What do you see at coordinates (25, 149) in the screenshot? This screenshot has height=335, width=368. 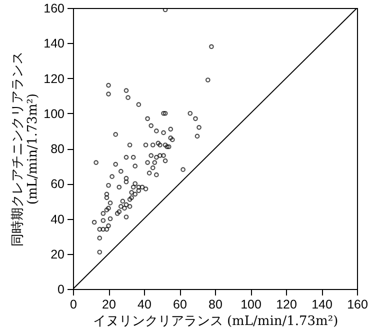 I see `y-axis-title: 同時期クレアチニンクリアランス (mL/min/1.73m²)` at bounding box center [25, 149].